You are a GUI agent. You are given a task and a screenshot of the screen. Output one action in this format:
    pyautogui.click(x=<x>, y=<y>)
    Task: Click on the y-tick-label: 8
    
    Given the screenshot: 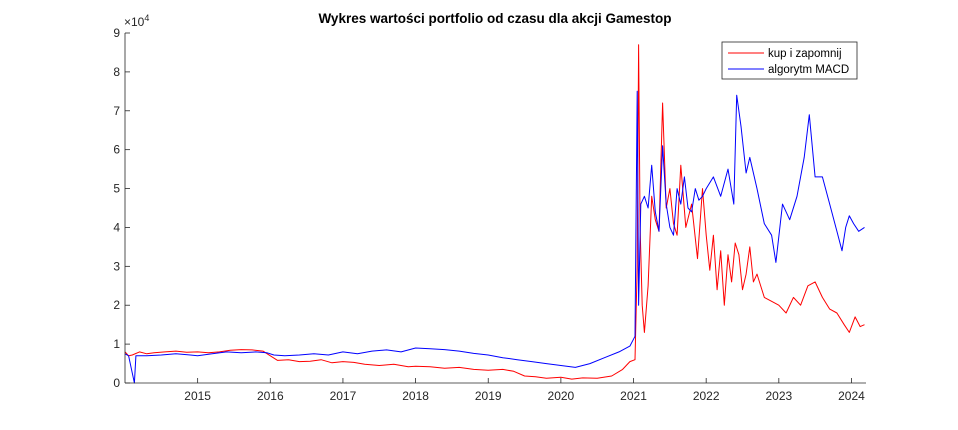 What is the action you would take?
    pyautogui.click(x=116, y=72)
    